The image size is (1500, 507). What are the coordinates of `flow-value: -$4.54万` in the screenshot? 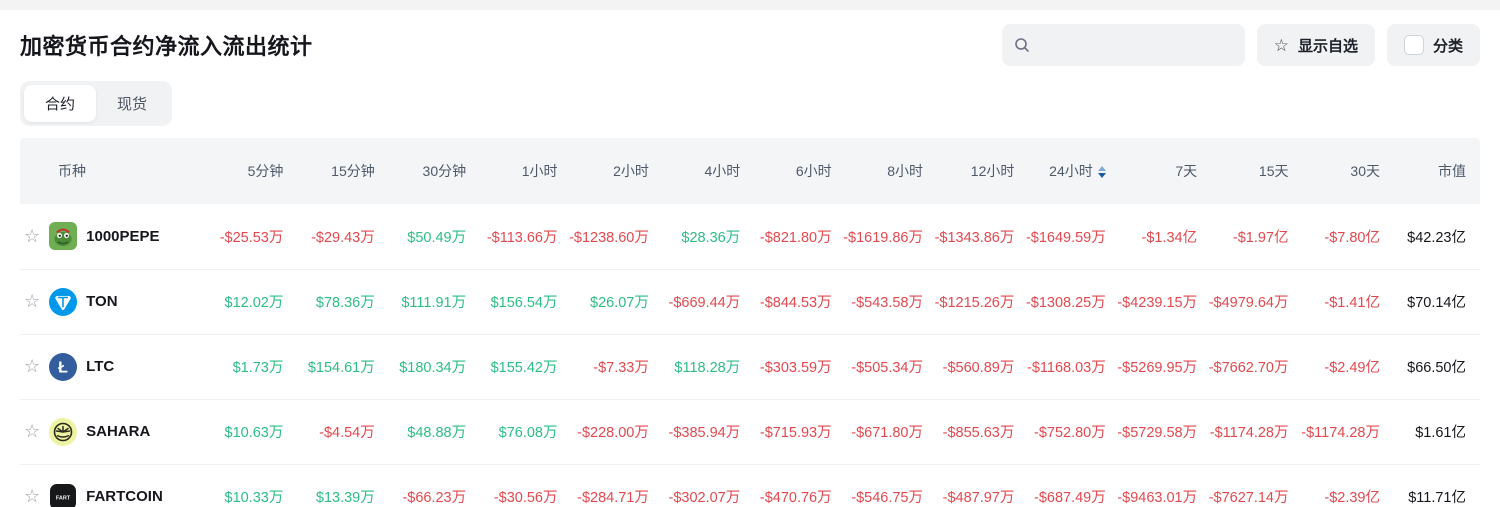 It's located at (329, 432).